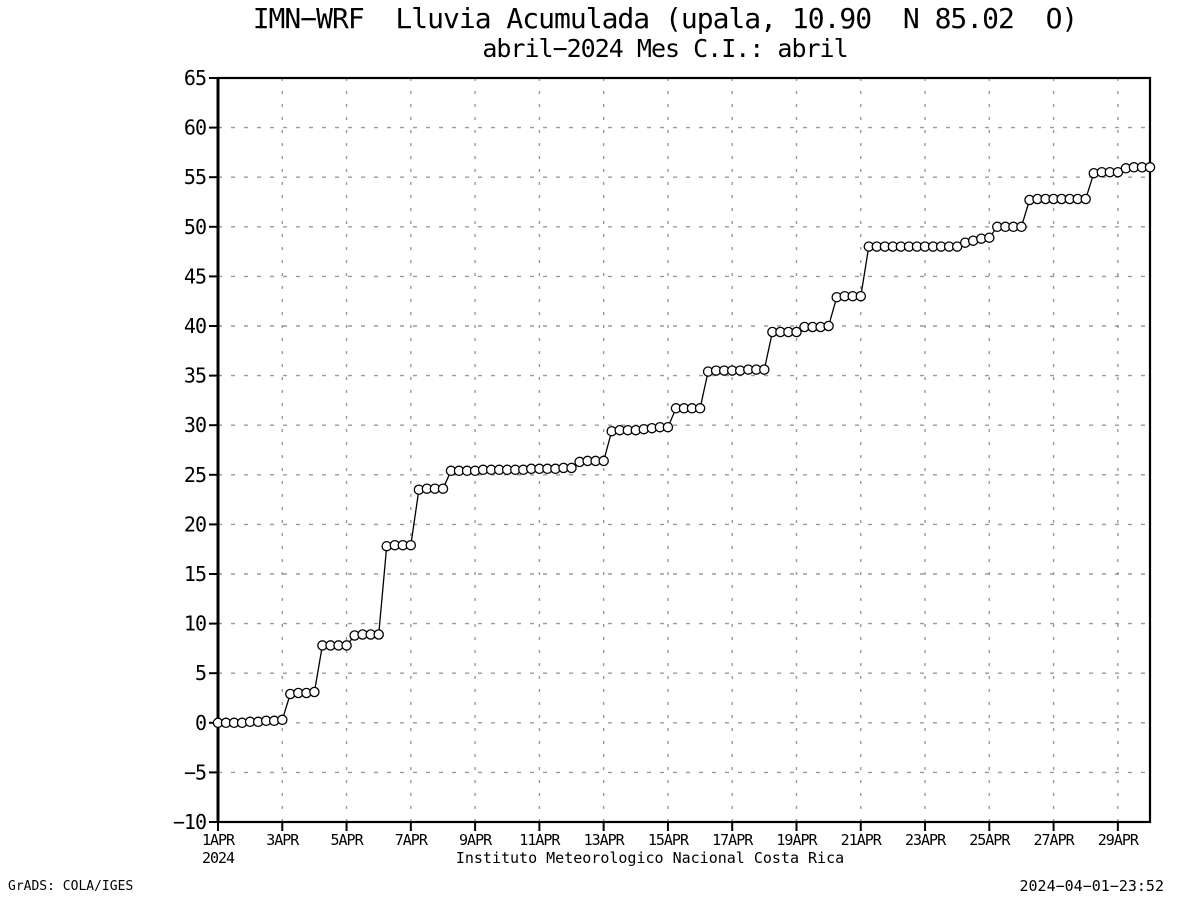 The height and width of the screenshot is (900, 1200). What do you see at coordinates (283, 840) in the screenshot?
I see `x-tick-label: 3APR` at bounding box center [283, 840].